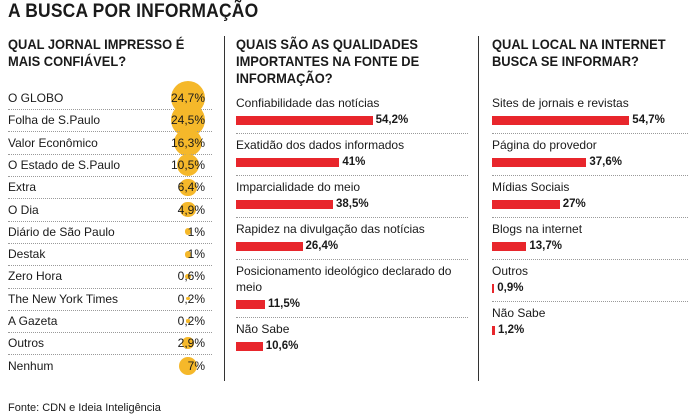 Image resolution: width=700 pixels, height=420 pixels. I want to click on internet-label-line: Outros, so click(510, 271).